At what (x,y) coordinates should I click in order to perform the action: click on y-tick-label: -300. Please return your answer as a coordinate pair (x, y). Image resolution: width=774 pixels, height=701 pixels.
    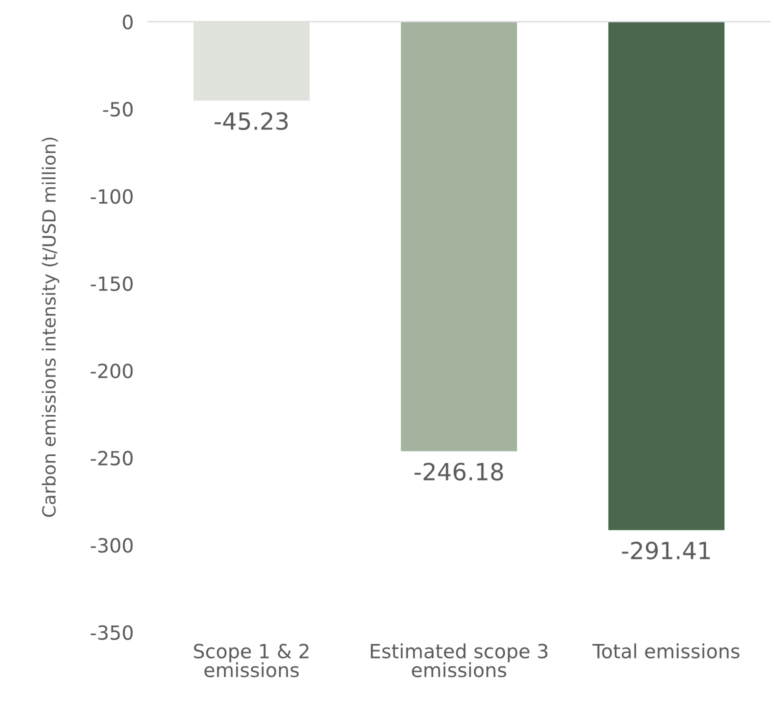
    Looking at the image, I should click on (111, 545).